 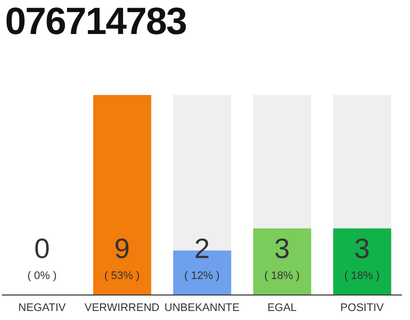 What do you see at coordinates (122, 249) in the screenshot?
I see `data-label: 9` at bounding box center [122, 249].